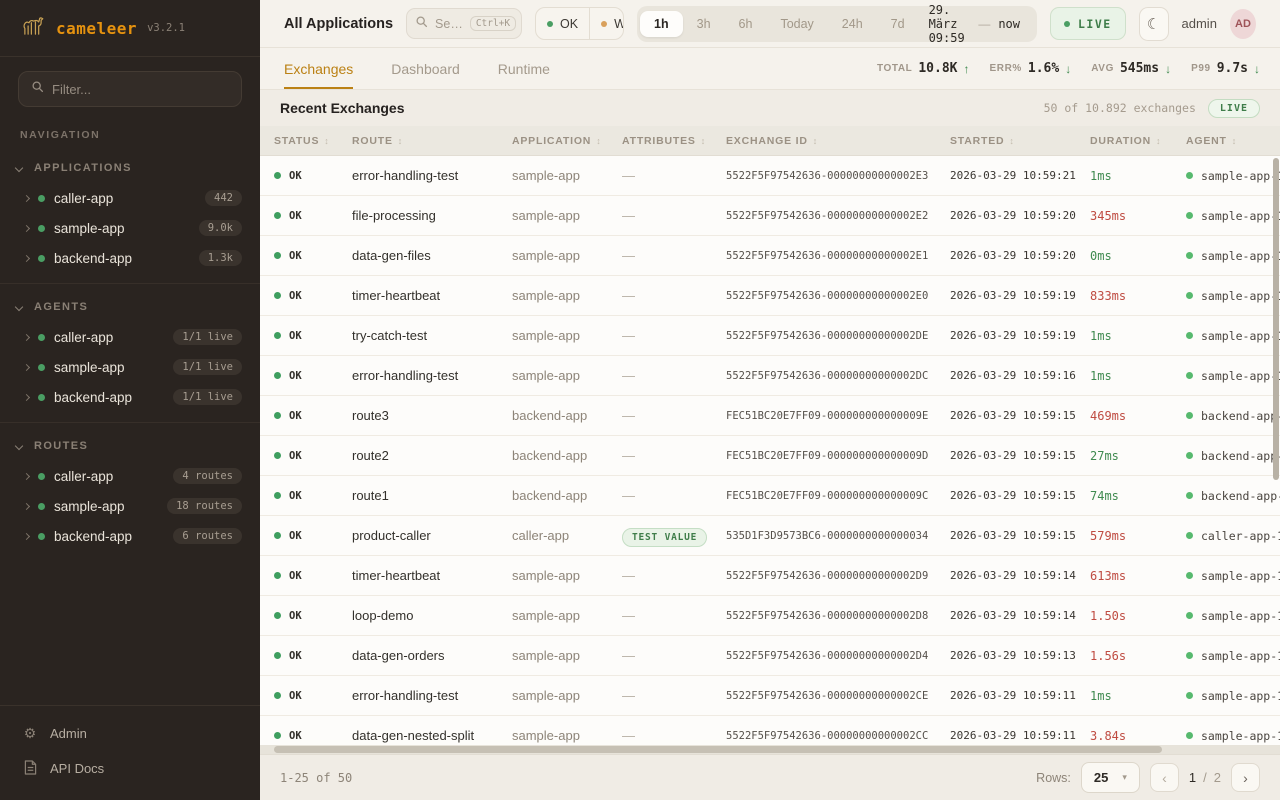  I want to click on status-filter-label: Wa, so click(618, 24).